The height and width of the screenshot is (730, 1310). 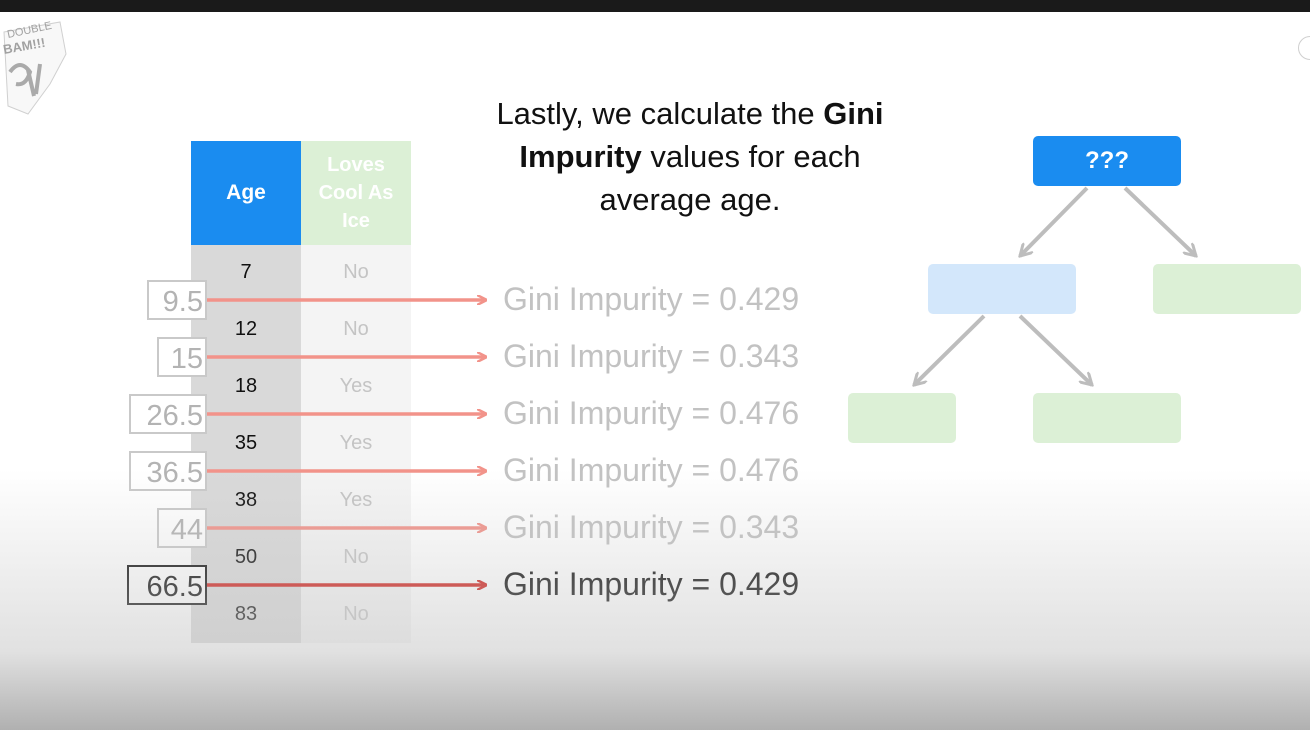 What do you see at coordinates (1107, 161) in the screenshot?
I see `tree-root-node: ???` at bounding box center [1107, 161].